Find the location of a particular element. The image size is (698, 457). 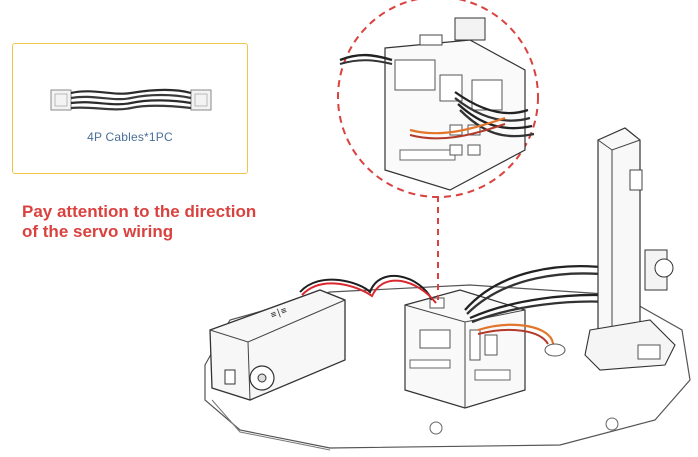

parts-box: 4P Cables*1PC is located at coordinates (130, 108).